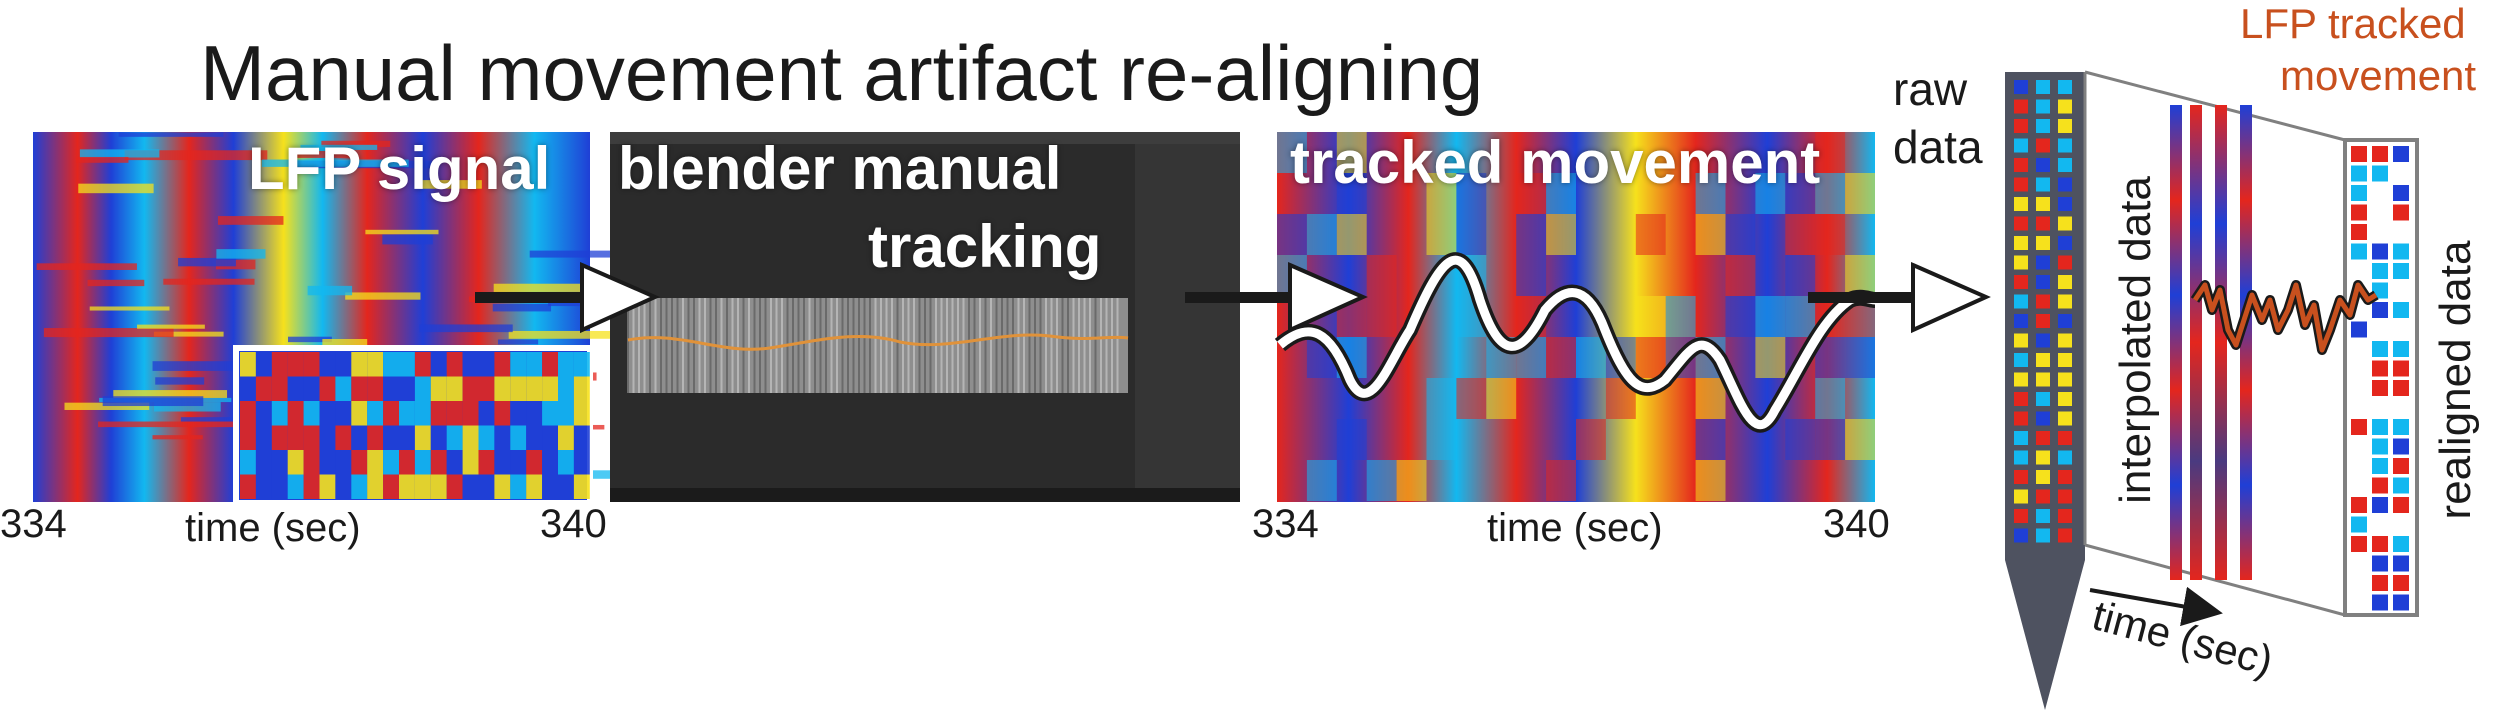 The width and height of the screenshot is (2509, 719). I want to click on tracked-axis-end: 340, so click(1856, 524).